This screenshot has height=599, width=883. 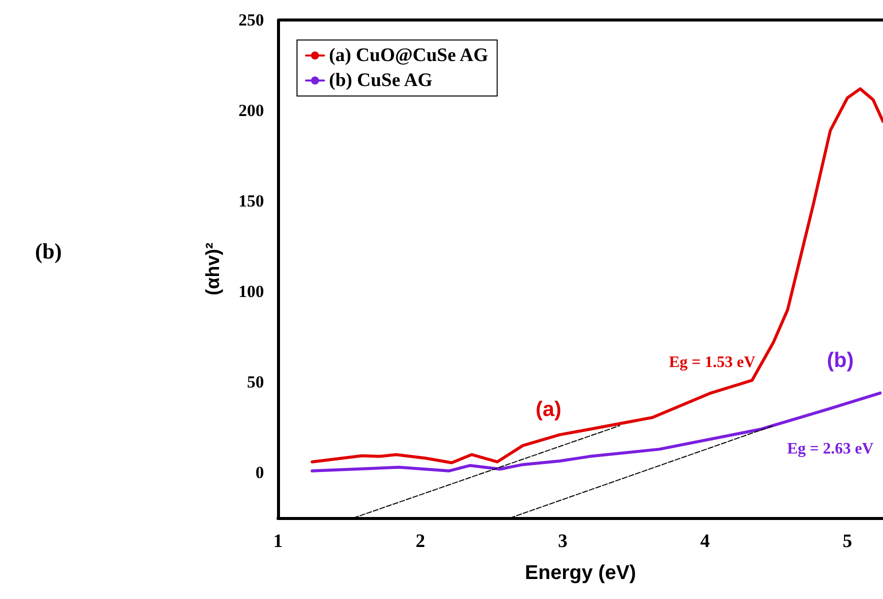 I want to click on y-tick-label: 250, so click(x=251, y=20).